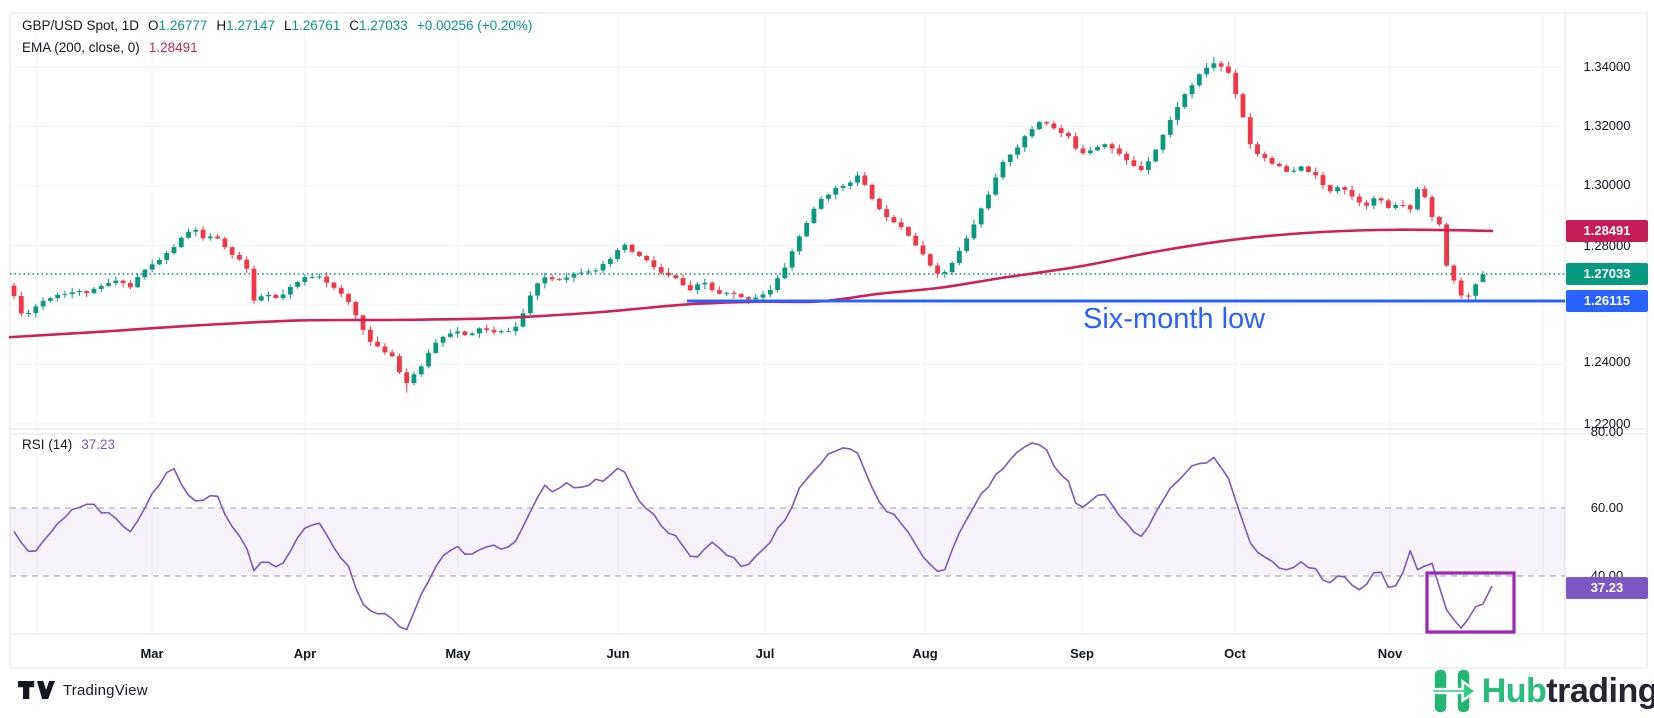  I want to click on brand-trading-text: trading, so click(1600, 690).